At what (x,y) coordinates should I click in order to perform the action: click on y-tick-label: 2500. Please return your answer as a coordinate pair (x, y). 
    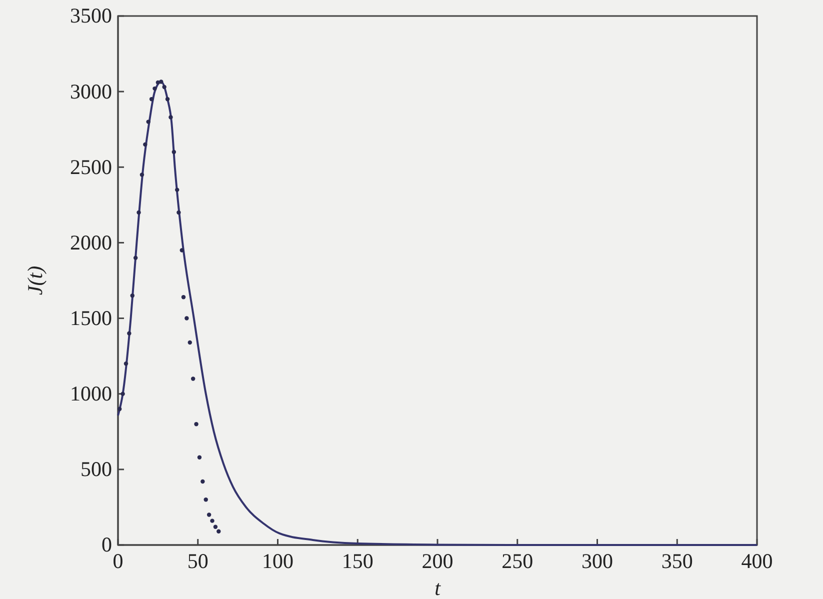
    Looking at the image, I should click on (91, 166).